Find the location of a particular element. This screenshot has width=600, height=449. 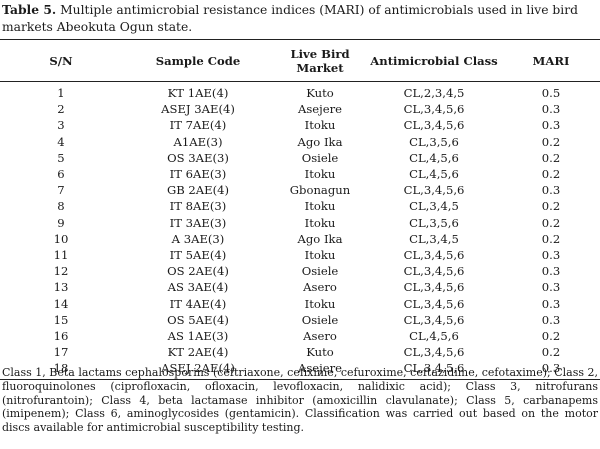

table-caption-label: Table 5. is located at coordinates (29, 9).